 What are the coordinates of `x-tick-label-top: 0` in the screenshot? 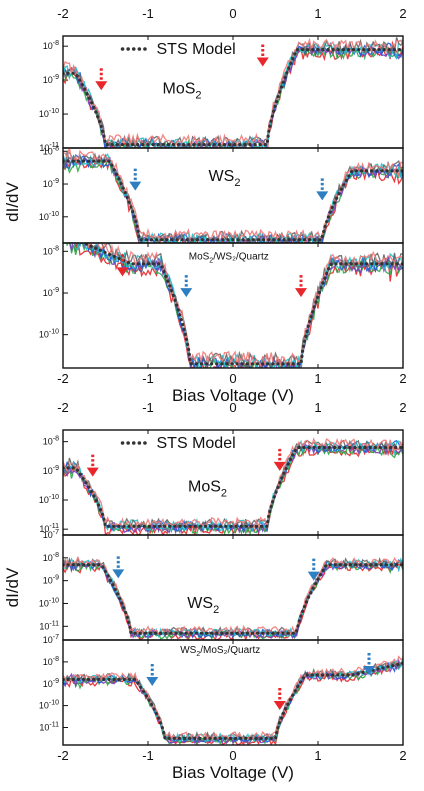 It's located at (232, 13).